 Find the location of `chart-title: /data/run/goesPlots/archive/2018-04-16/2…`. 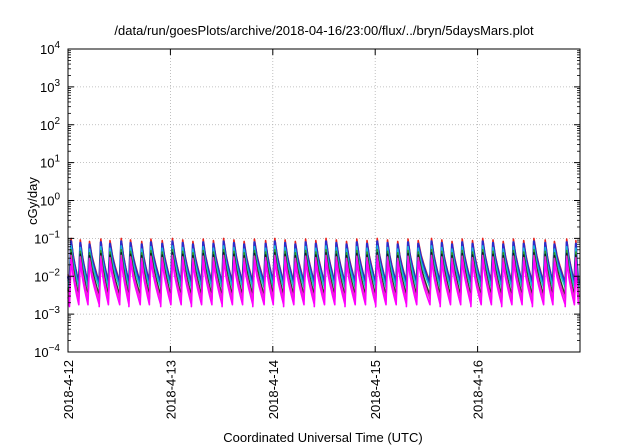

chart-title: /data/run/goesPlots/archive/2018-04-16/2… is located at coordinates (324, 30).